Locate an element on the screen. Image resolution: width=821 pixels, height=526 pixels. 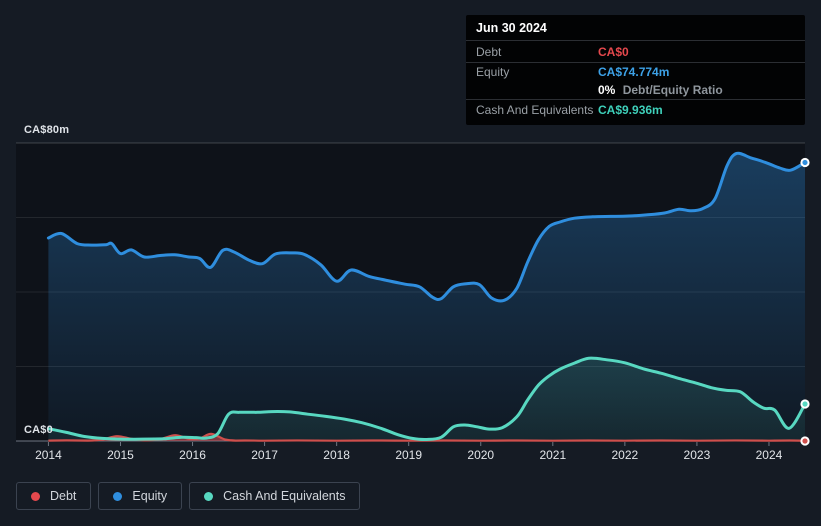
tooltip-cash-value: CA$9.936m is located at coordinates (630, 110).